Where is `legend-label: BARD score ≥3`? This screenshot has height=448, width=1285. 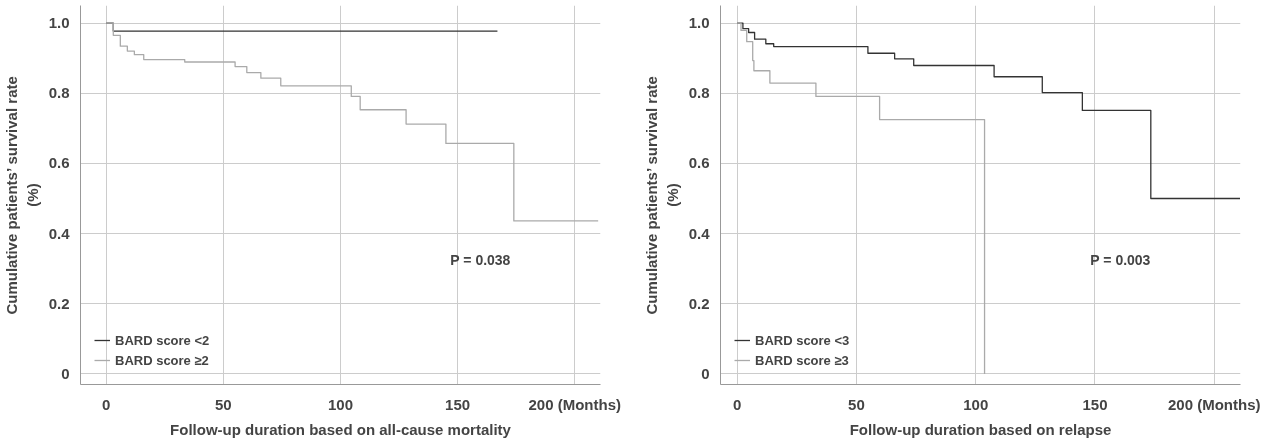
legend-label: BARD score ≥3 is located at coordinates (802, 360).